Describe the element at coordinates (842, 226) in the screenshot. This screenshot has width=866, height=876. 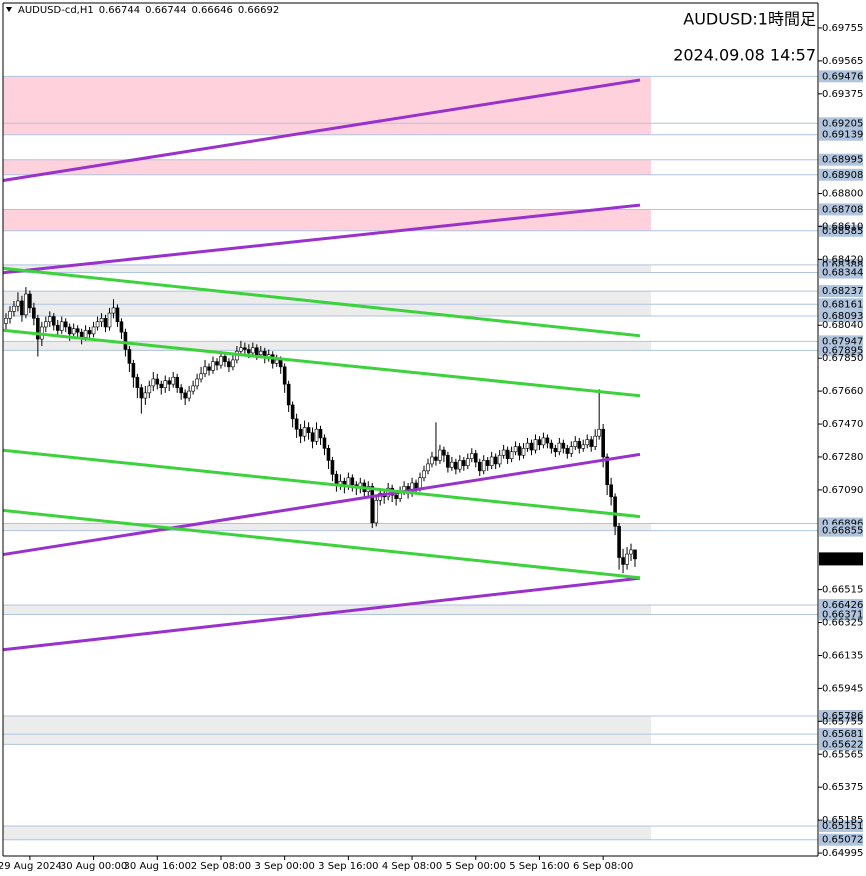
I see `y-tick-label: 0.68610` at that location.